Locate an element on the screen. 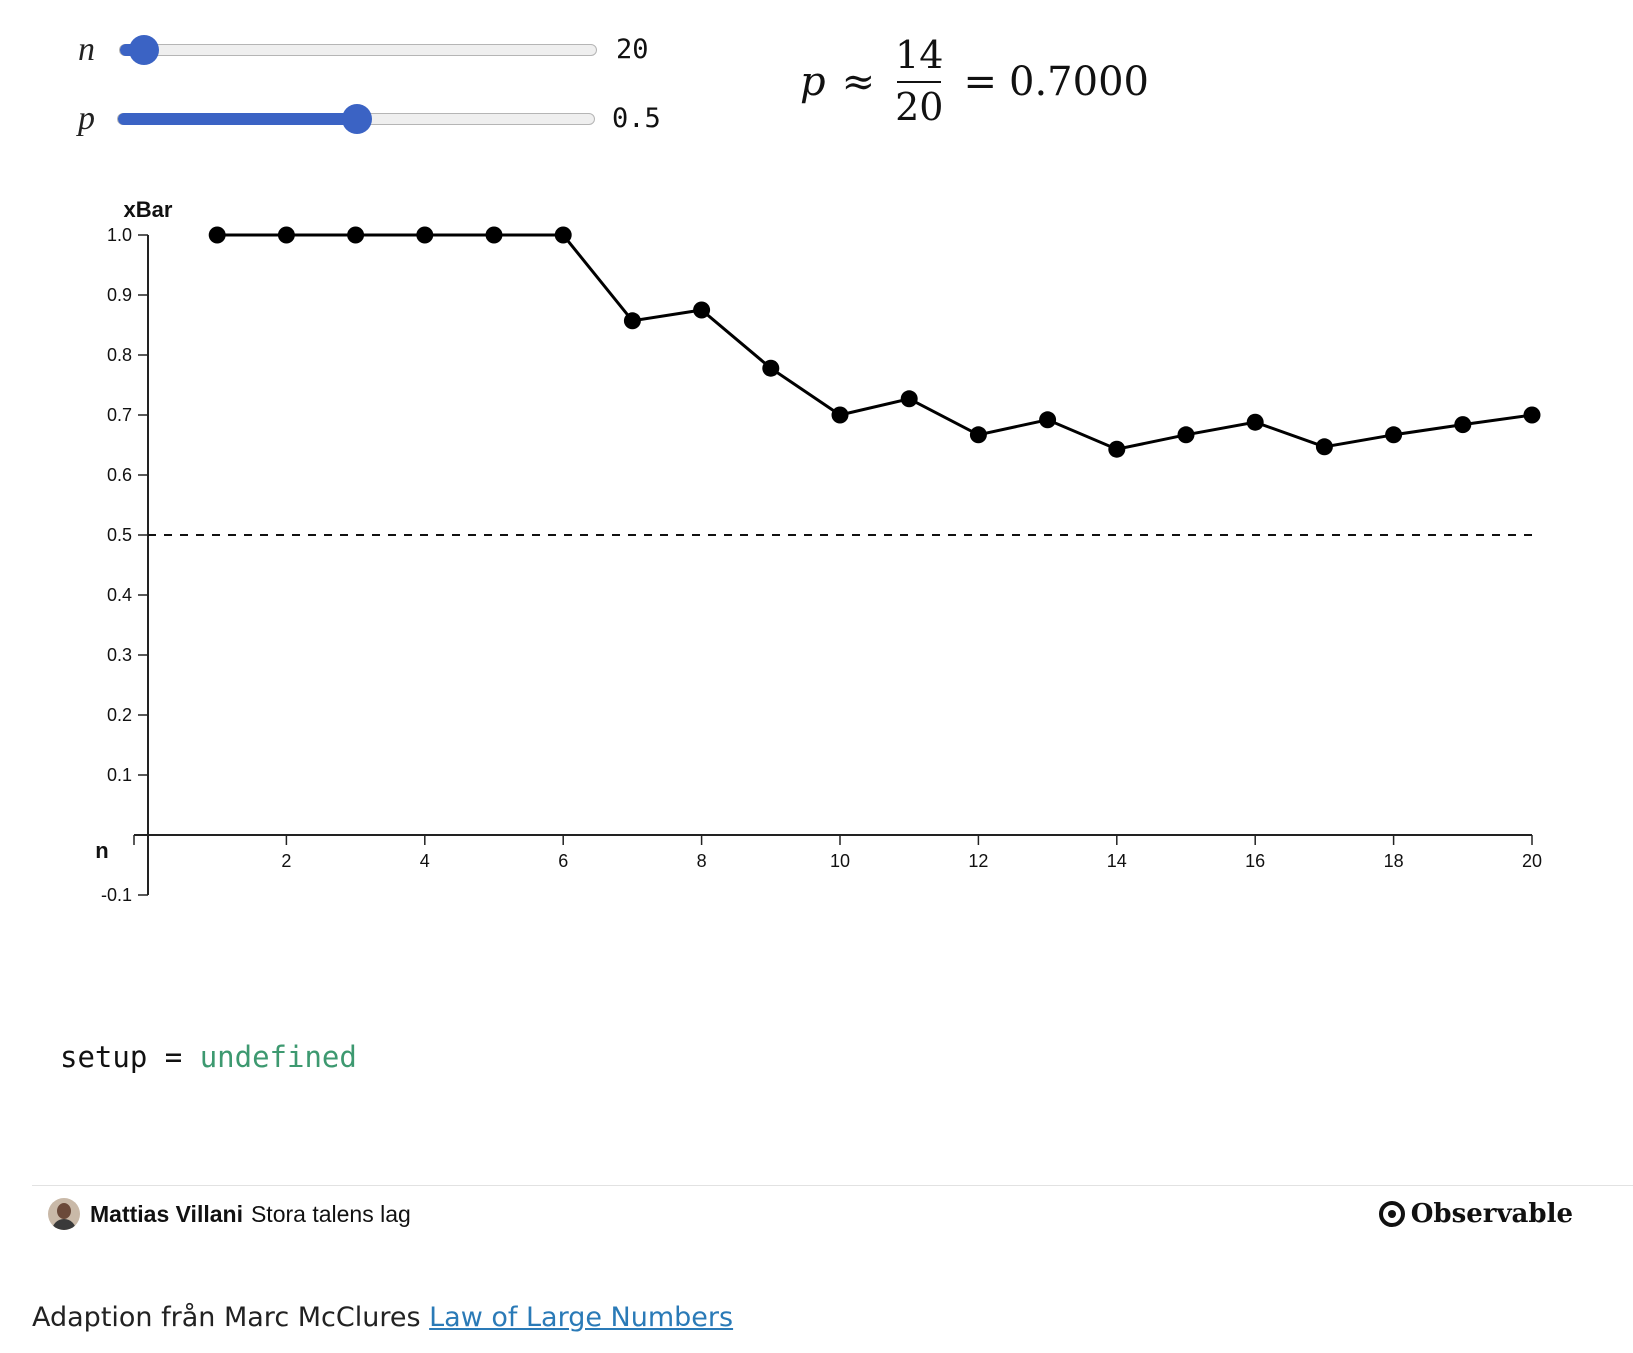 This screenshot has height=1353, width=1633. y-tick-label: 0.4 is located at coordinates (119, 595).